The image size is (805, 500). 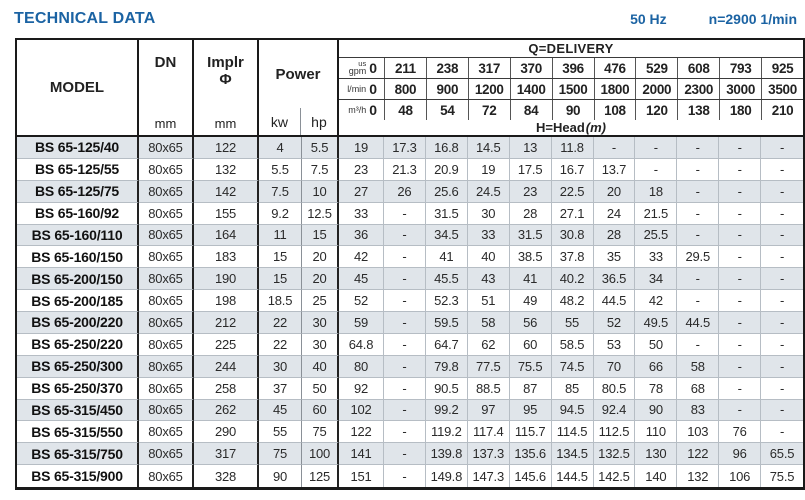 What do you see at coordinates (614, 235) in the screenshot?
I see `head-value-cell: 28` at bounding box center [614, 235].